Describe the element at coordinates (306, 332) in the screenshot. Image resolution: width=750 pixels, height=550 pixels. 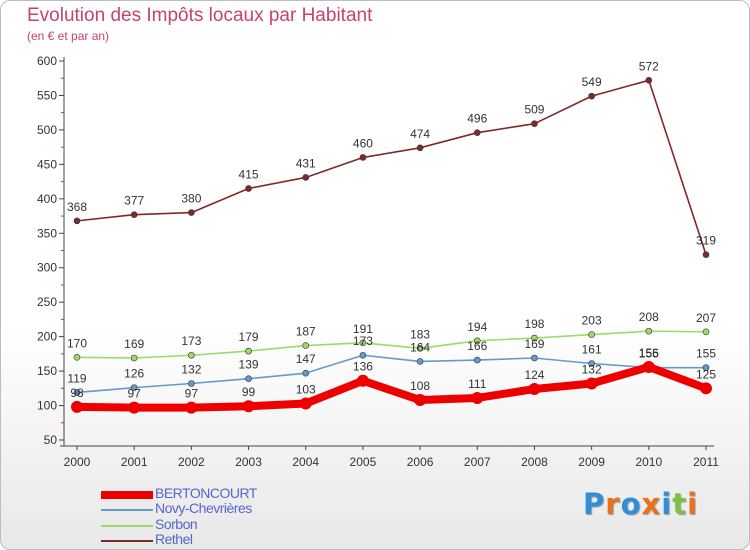
I see `data-label: 187` at that location.